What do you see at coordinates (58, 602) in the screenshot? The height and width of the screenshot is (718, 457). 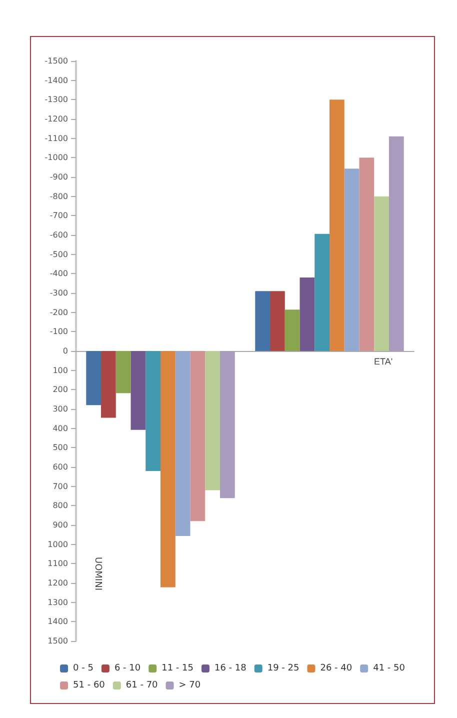 I see `y-tick-label: 1300` at bounding box center [58, 602].